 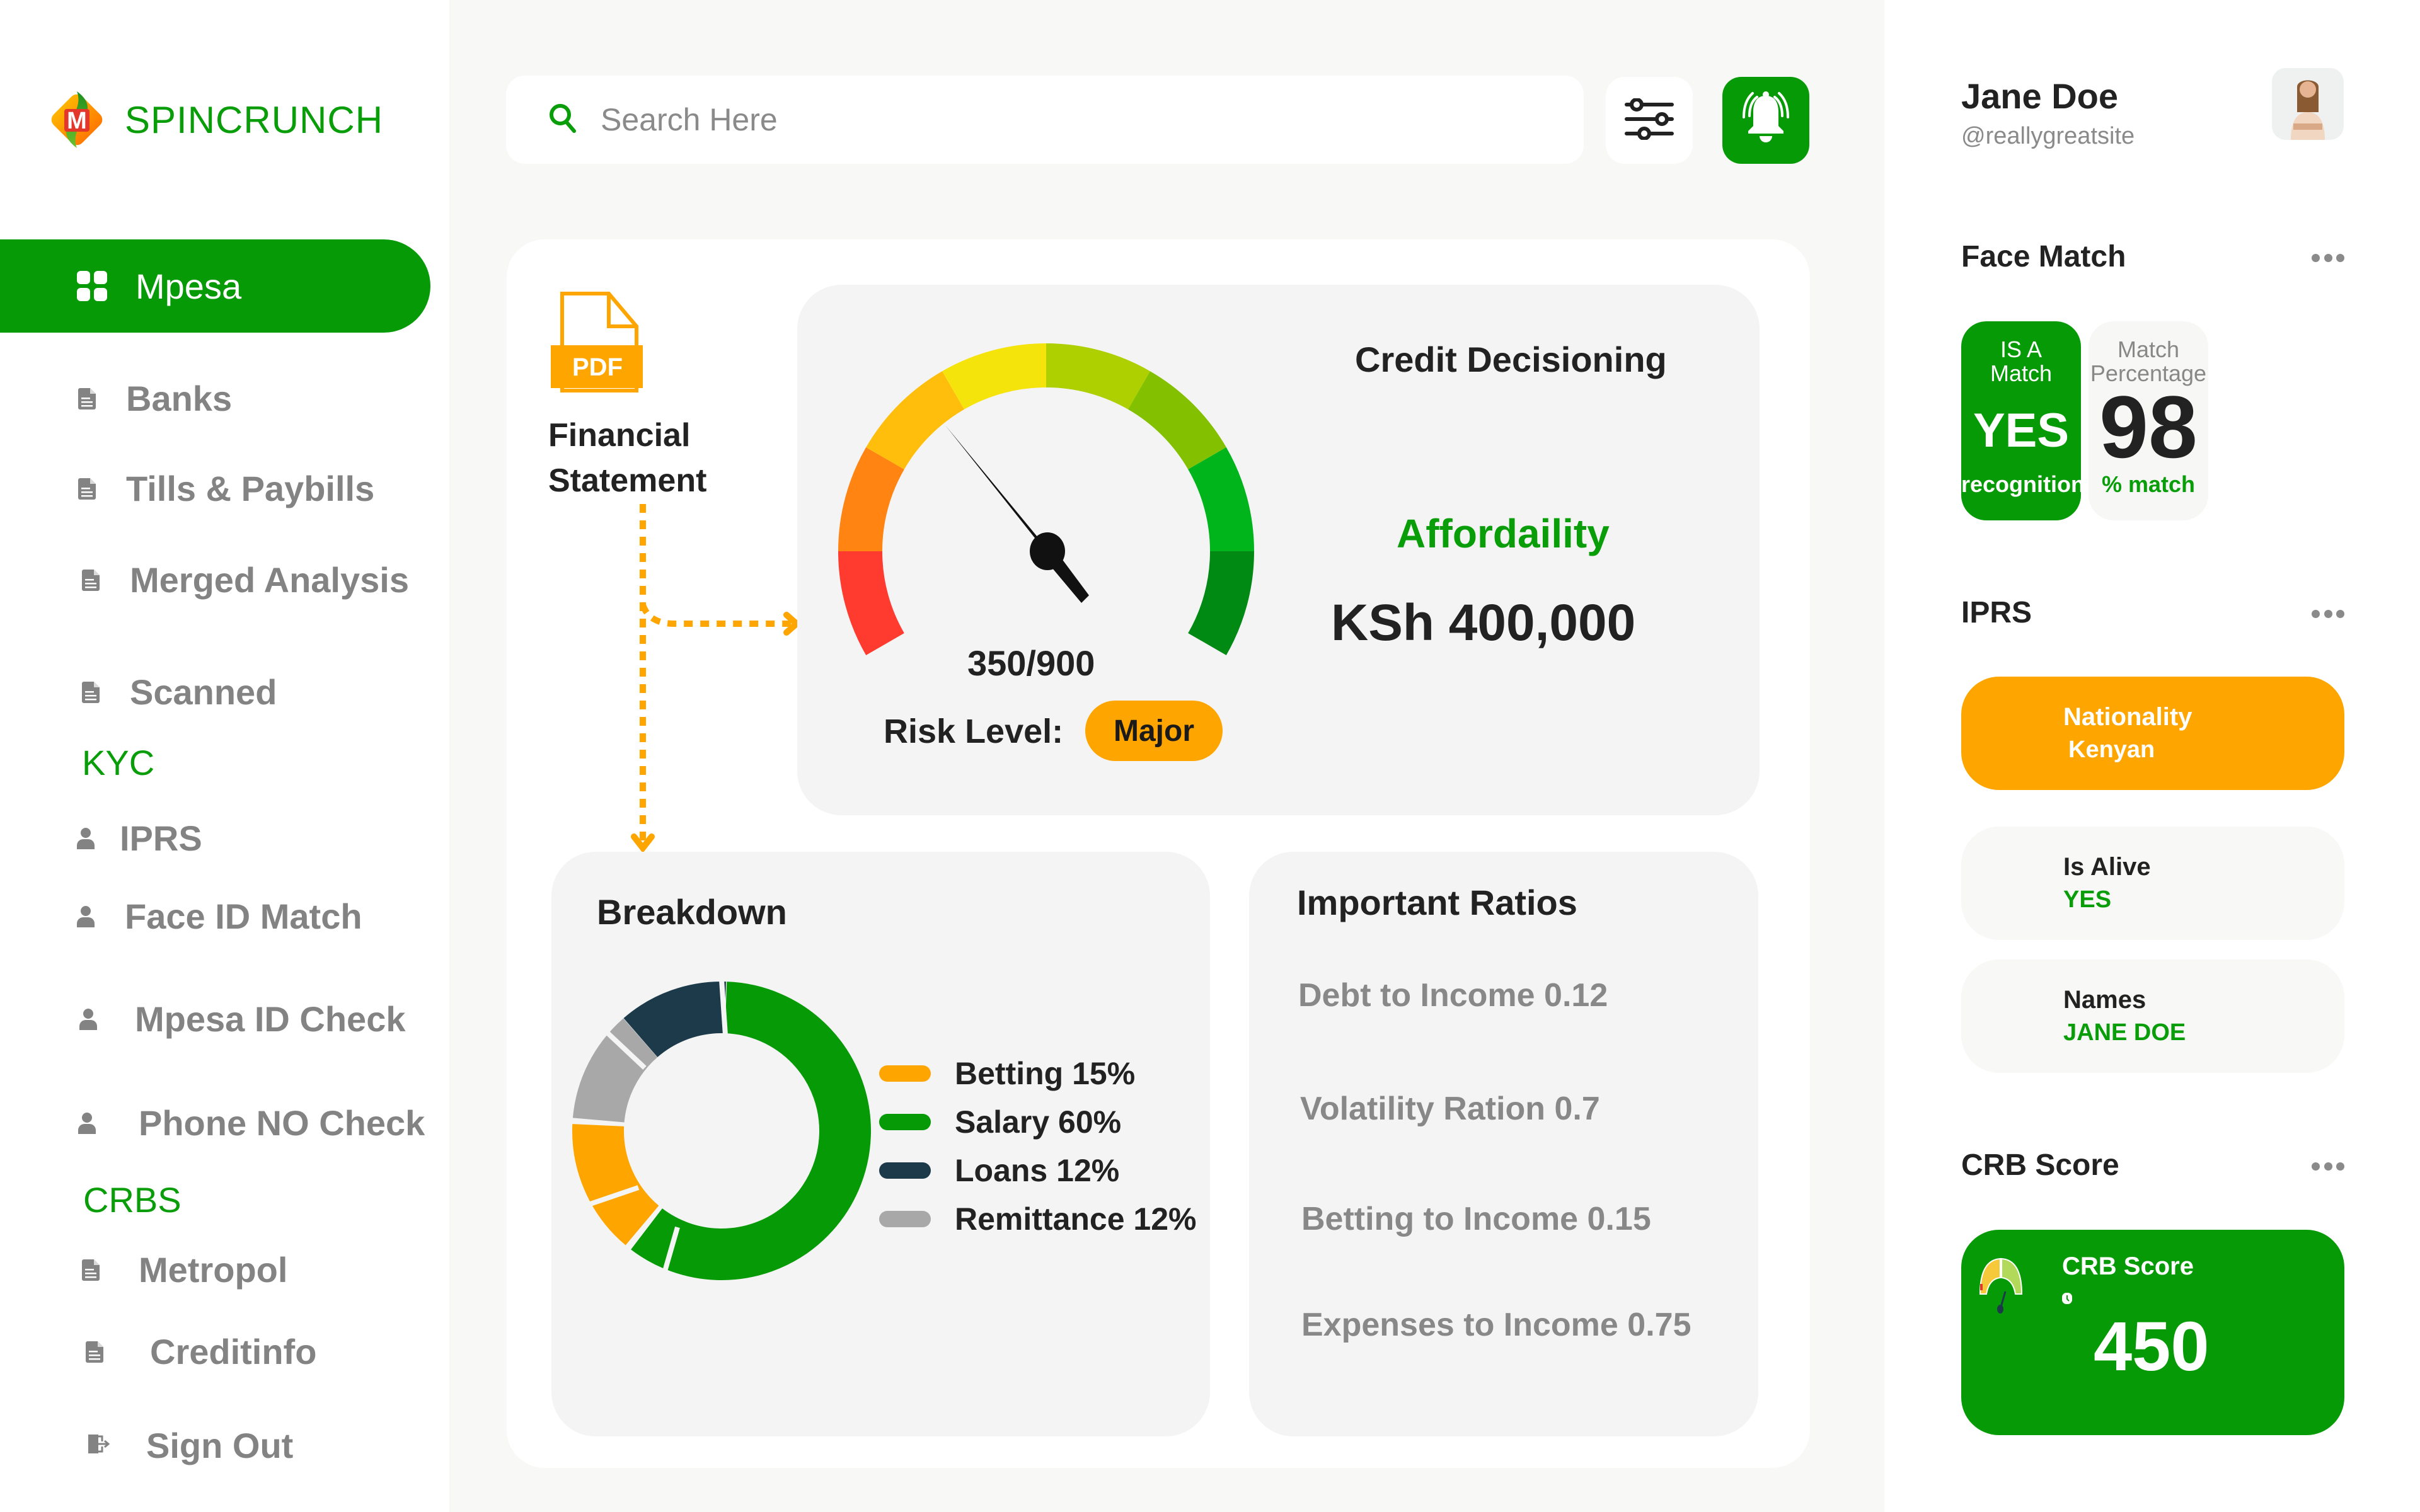 What do you see at coordinates (1017, 514) in the screenshot?
I see `gauge-needle` at bounding box center [1017, 514].